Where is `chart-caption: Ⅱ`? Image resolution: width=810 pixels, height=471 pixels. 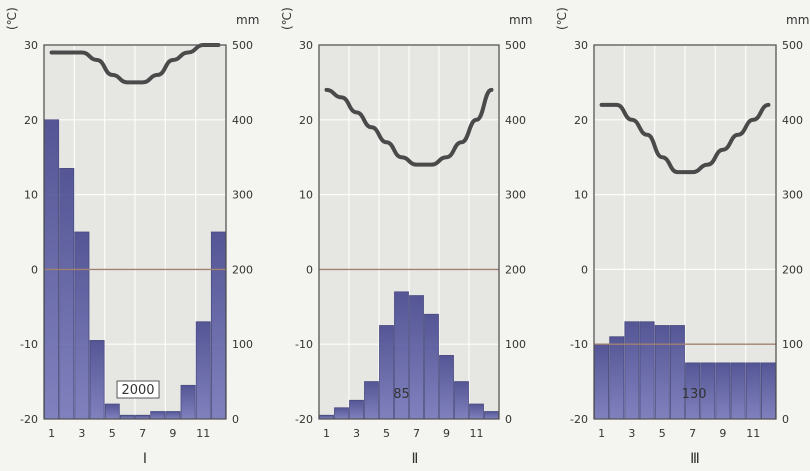 chart-caption: Ⅱ is located at coordinates (415, 459).